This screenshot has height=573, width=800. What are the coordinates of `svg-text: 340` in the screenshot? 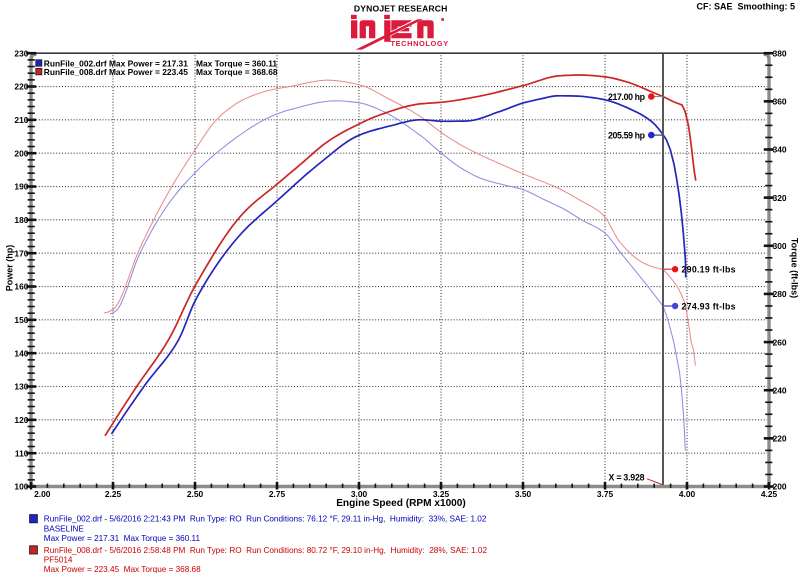 It's located at (780, 150).